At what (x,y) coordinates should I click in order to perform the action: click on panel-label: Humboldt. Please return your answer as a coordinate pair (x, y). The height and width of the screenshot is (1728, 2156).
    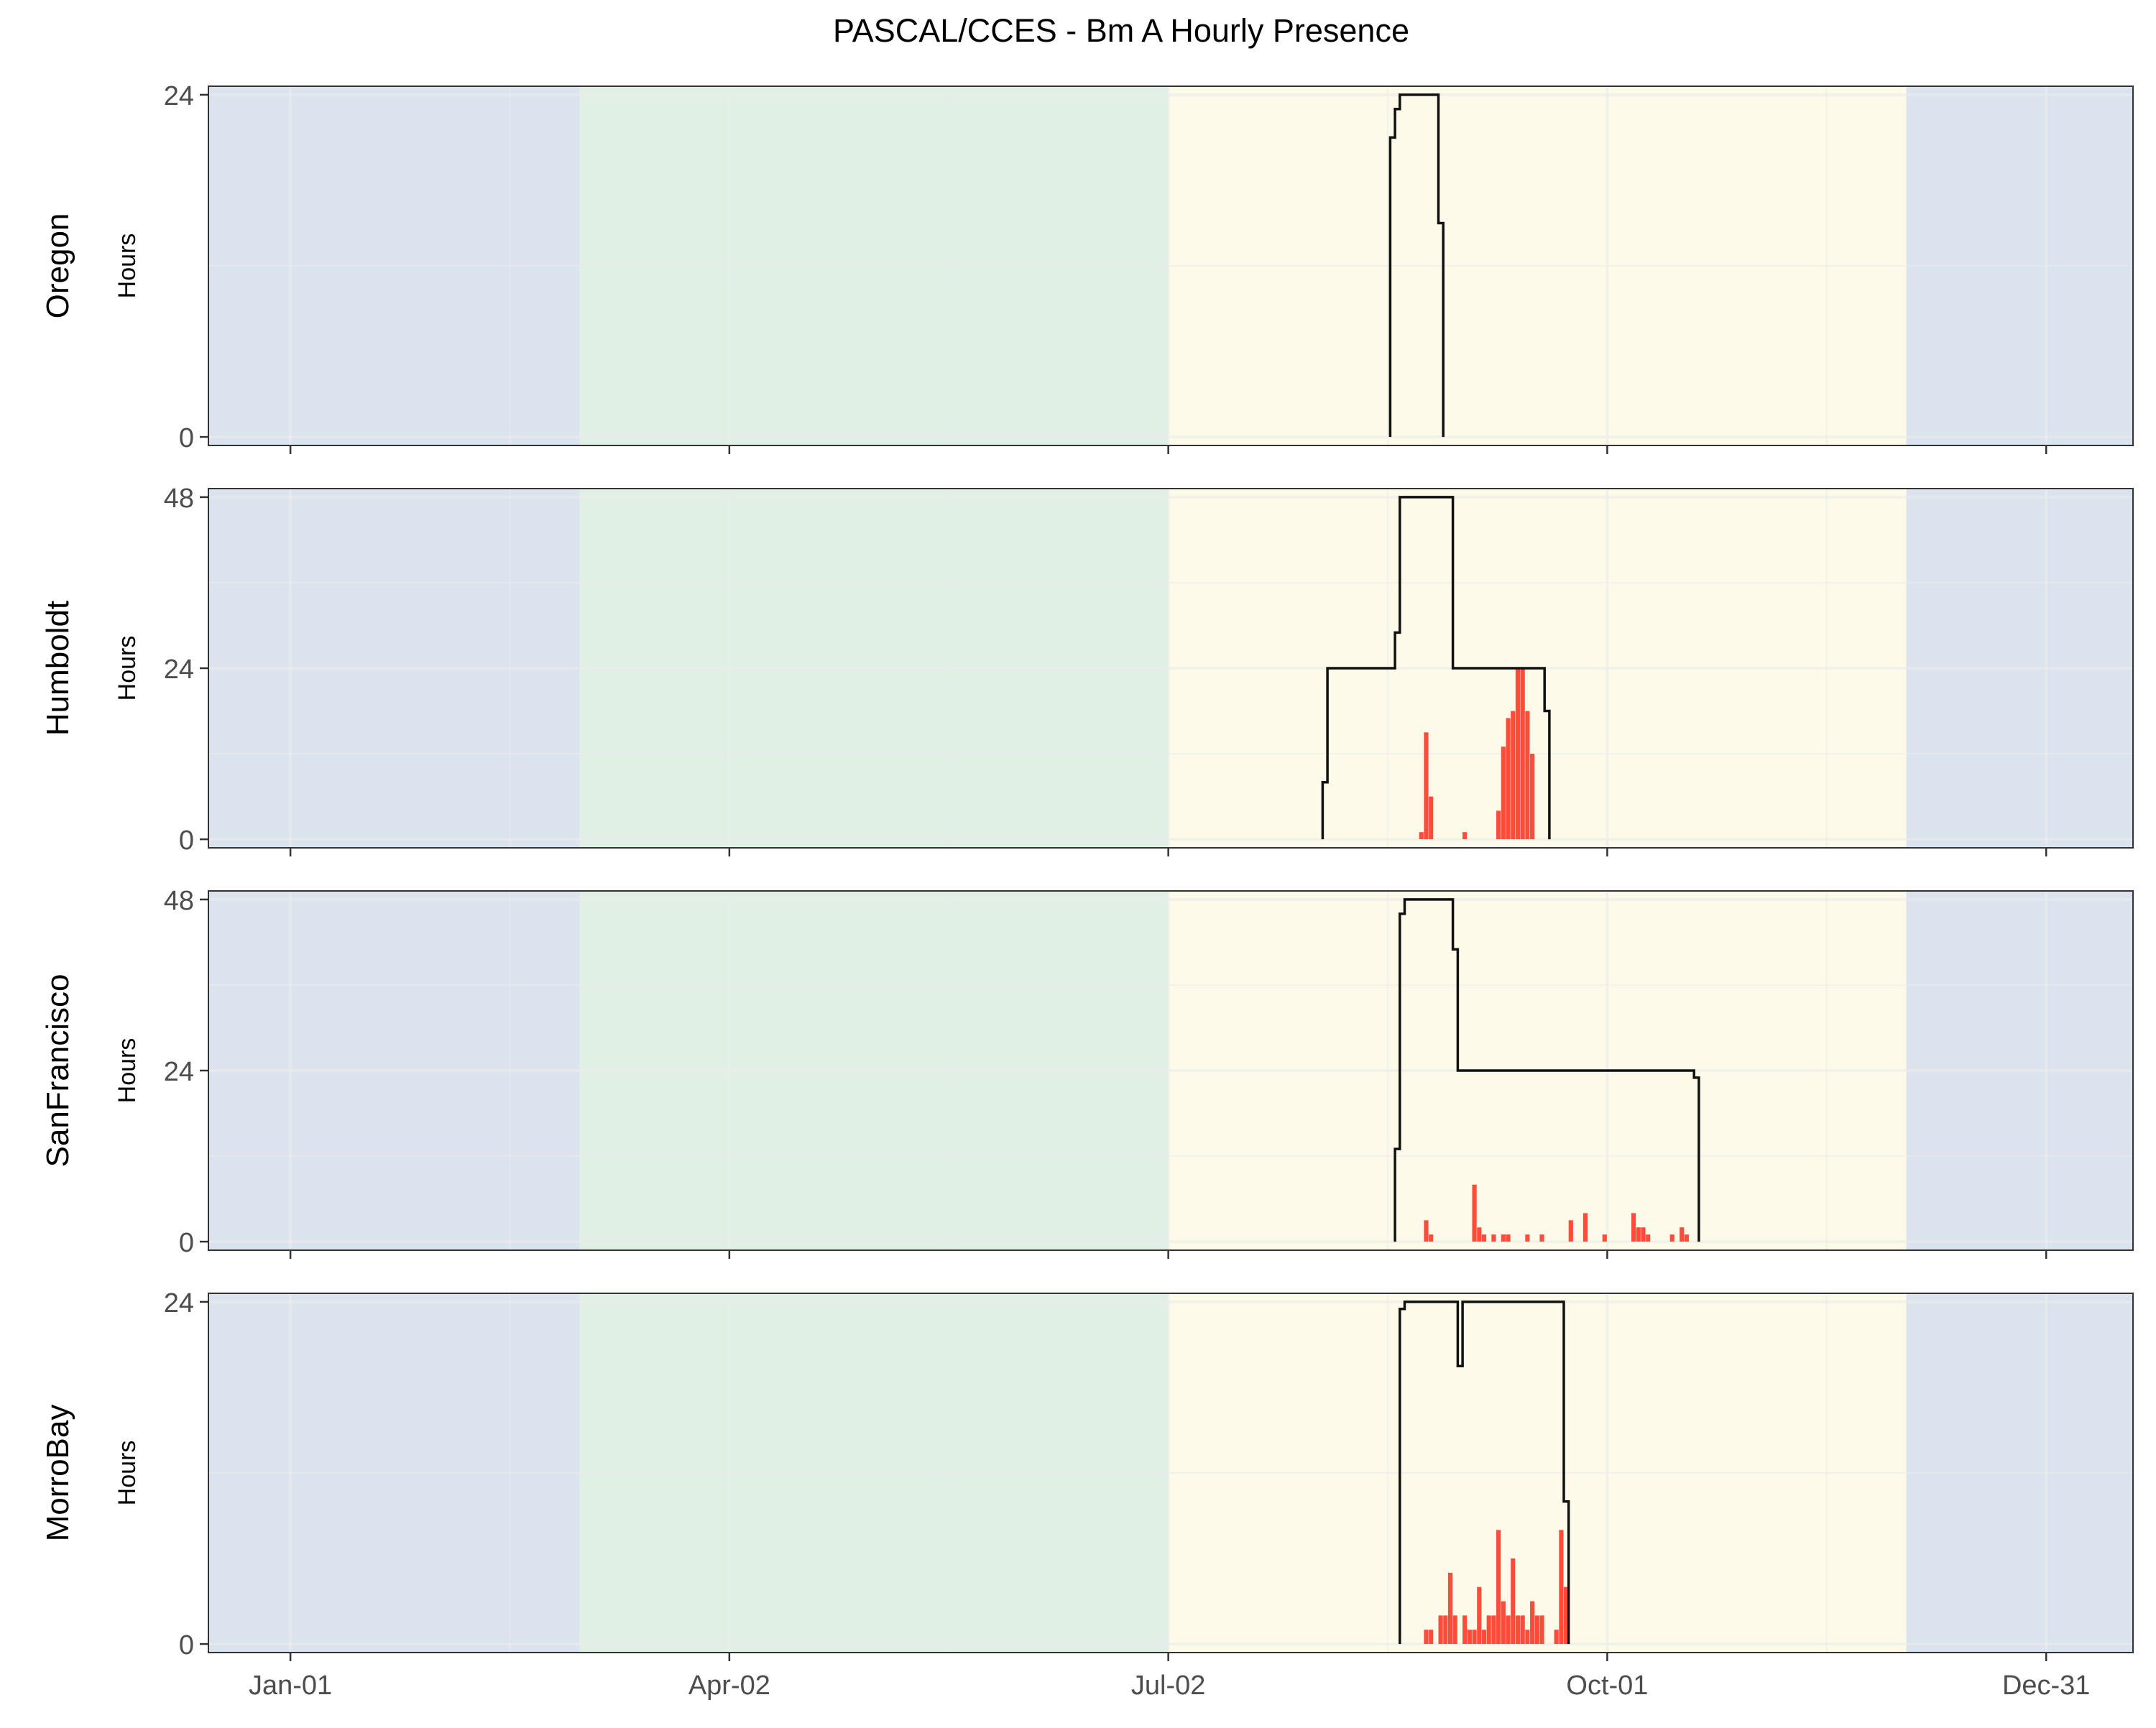
    Looking at the image, I should click on (58, 668).